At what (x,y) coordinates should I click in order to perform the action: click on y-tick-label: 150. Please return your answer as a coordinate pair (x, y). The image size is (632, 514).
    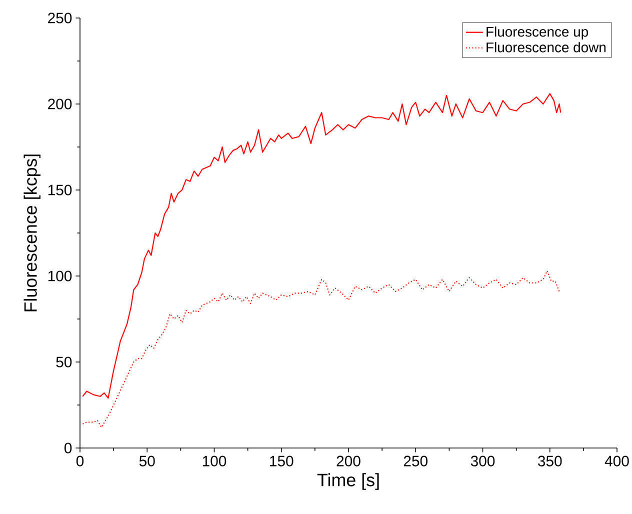
    Looking at the image, I should click on (60, 190).